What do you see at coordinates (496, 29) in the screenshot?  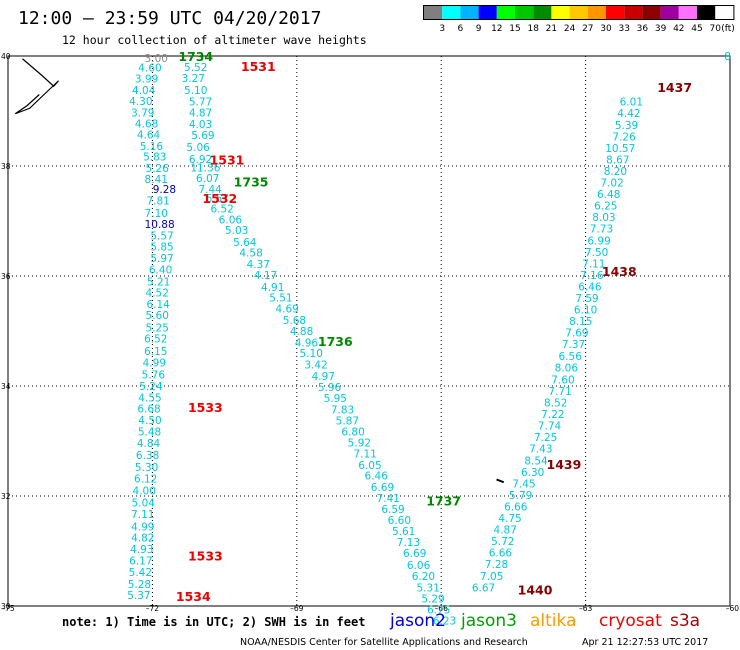 I see `colorbar-label: 12` at bounding box center [496, 29].